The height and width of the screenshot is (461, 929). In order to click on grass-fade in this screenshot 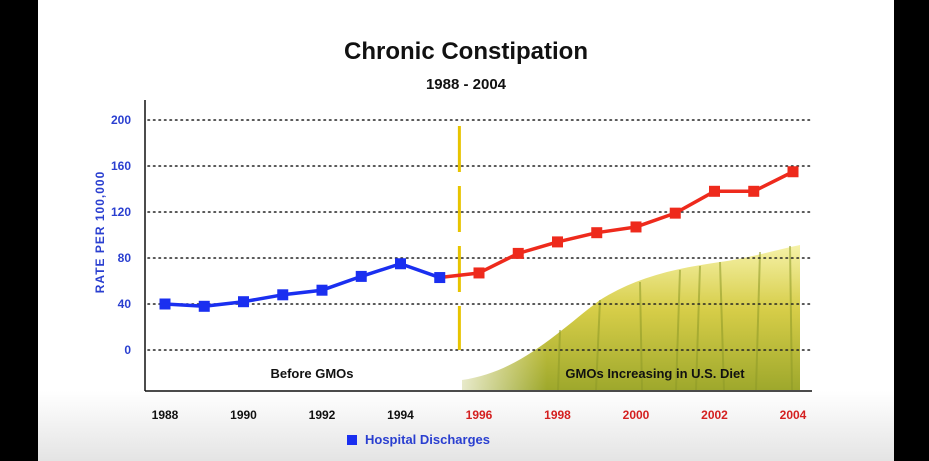, I will do `click(632, 315)`.